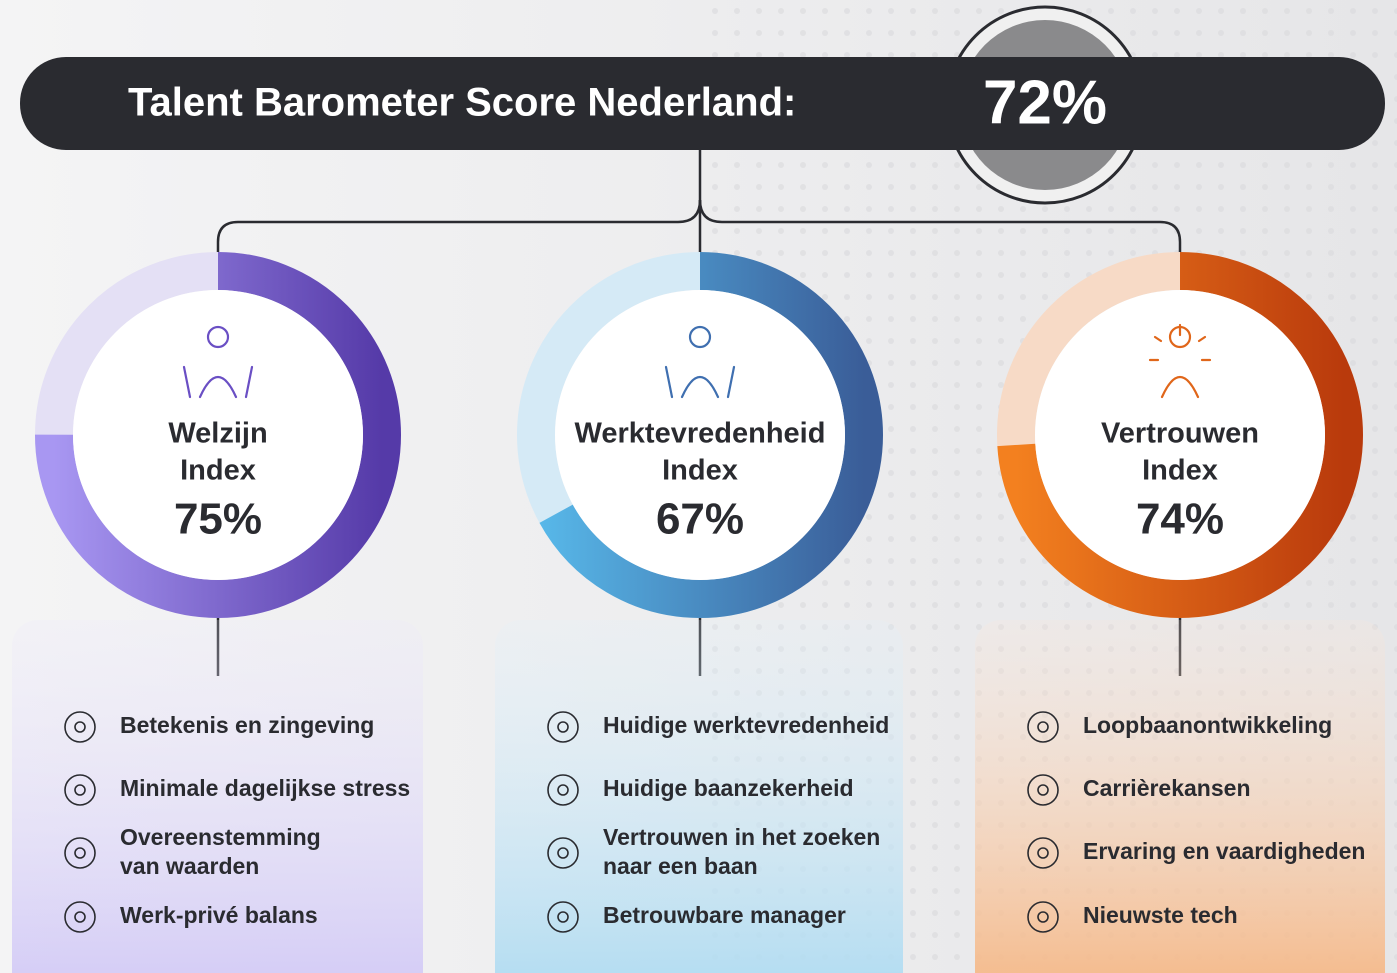  What do you see at coordinates (728, 788) in the screenshot?
I see `item-label: Huidige baanzekerheid` at bounding box center [728, 788].